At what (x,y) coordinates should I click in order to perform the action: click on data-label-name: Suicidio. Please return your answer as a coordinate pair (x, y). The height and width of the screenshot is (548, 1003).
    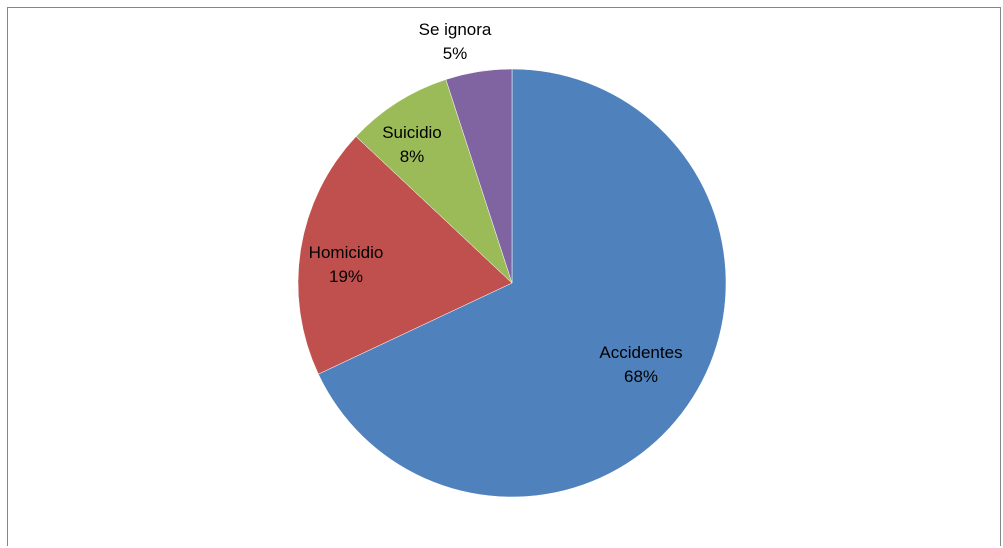
    Looking at the image, I should click on (412, 132).